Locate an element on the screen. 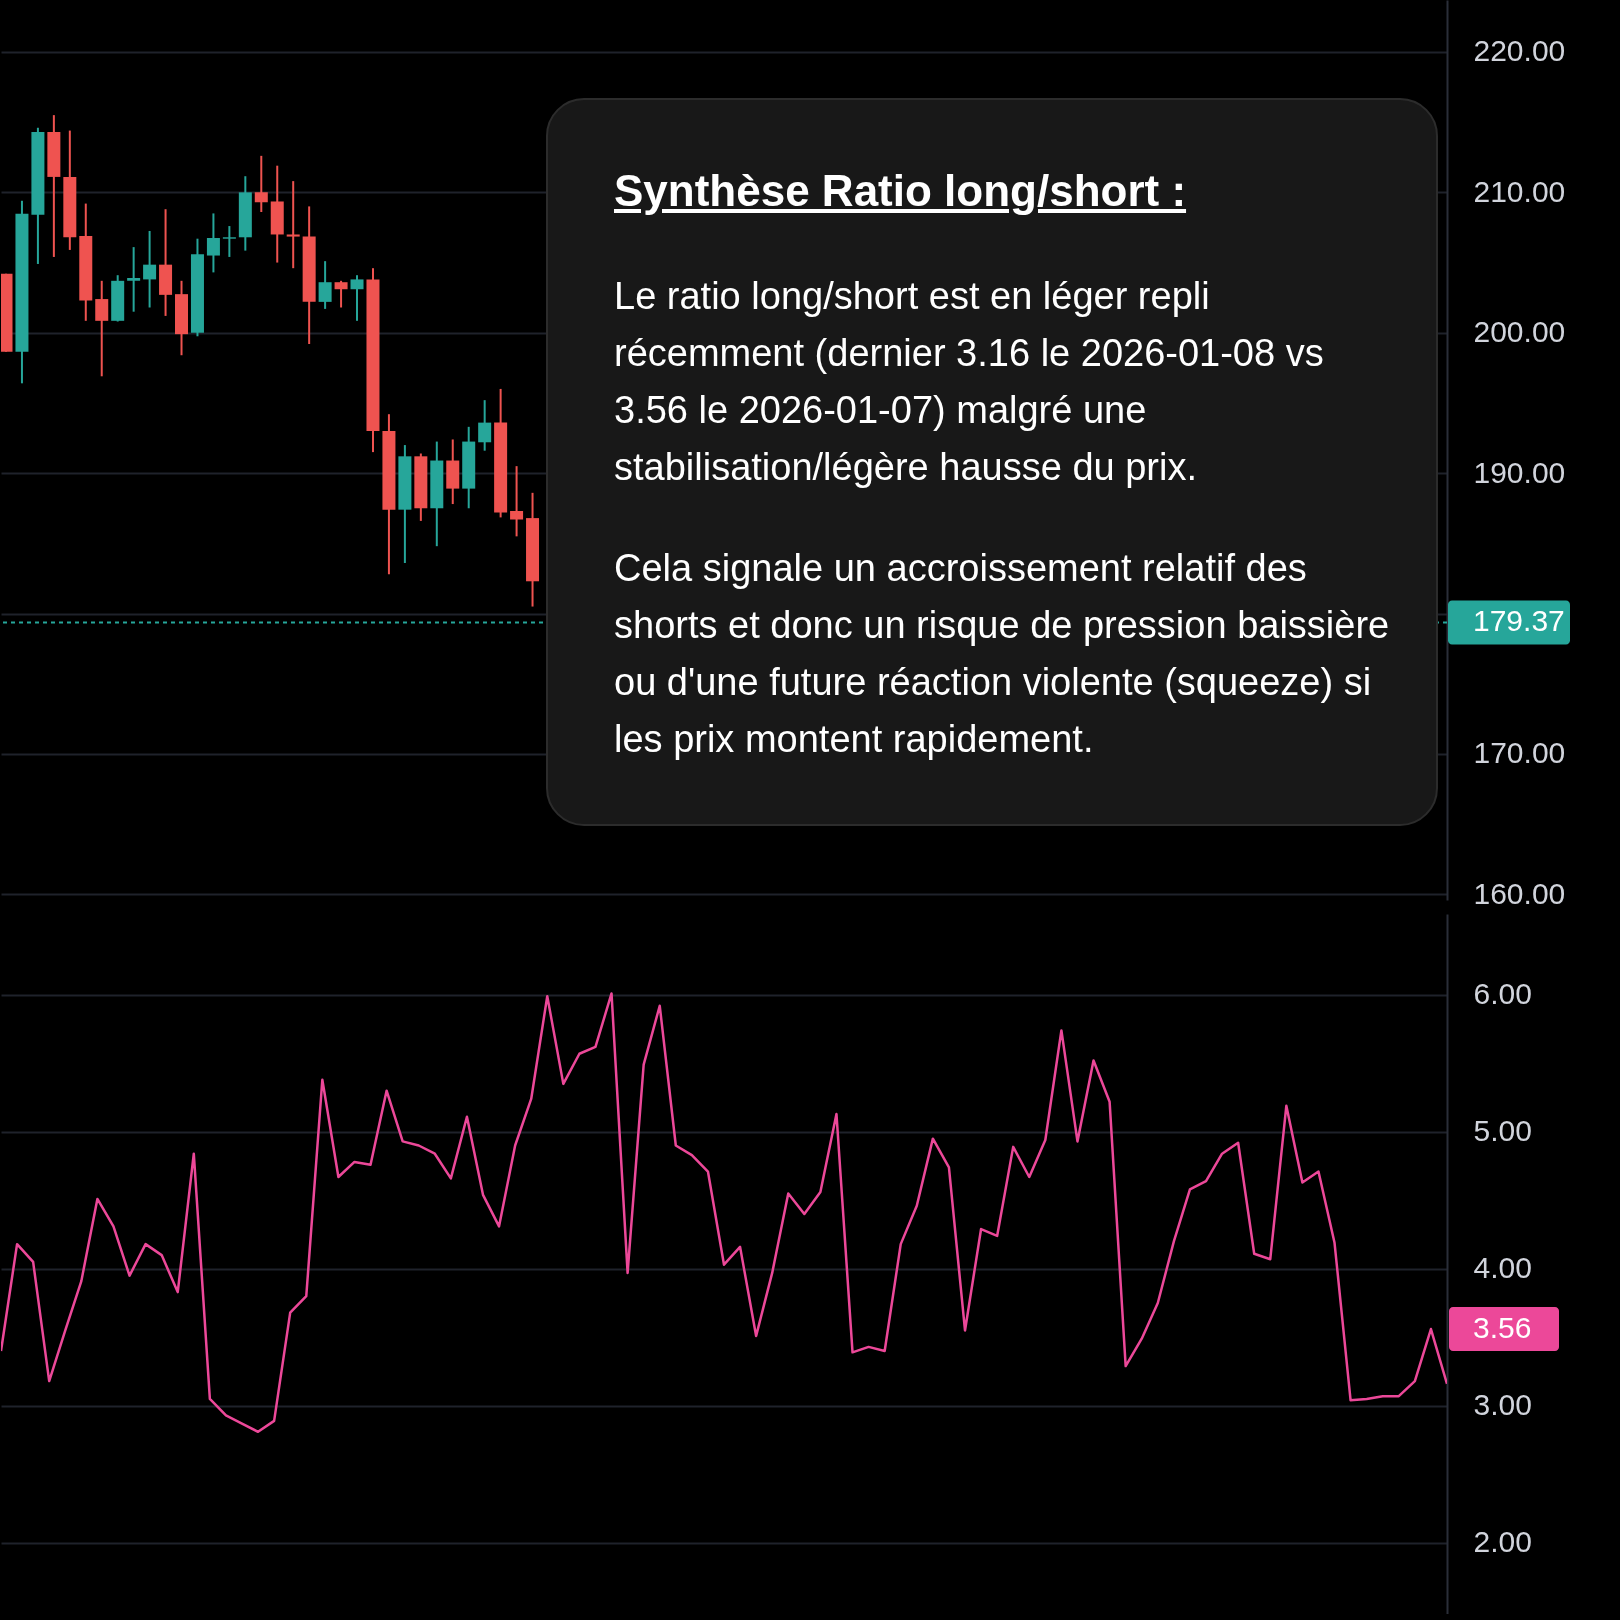 This screenshot has width=1620, height=1620. y-tick-label: 160.00 is located at coordinates (1519, 893).